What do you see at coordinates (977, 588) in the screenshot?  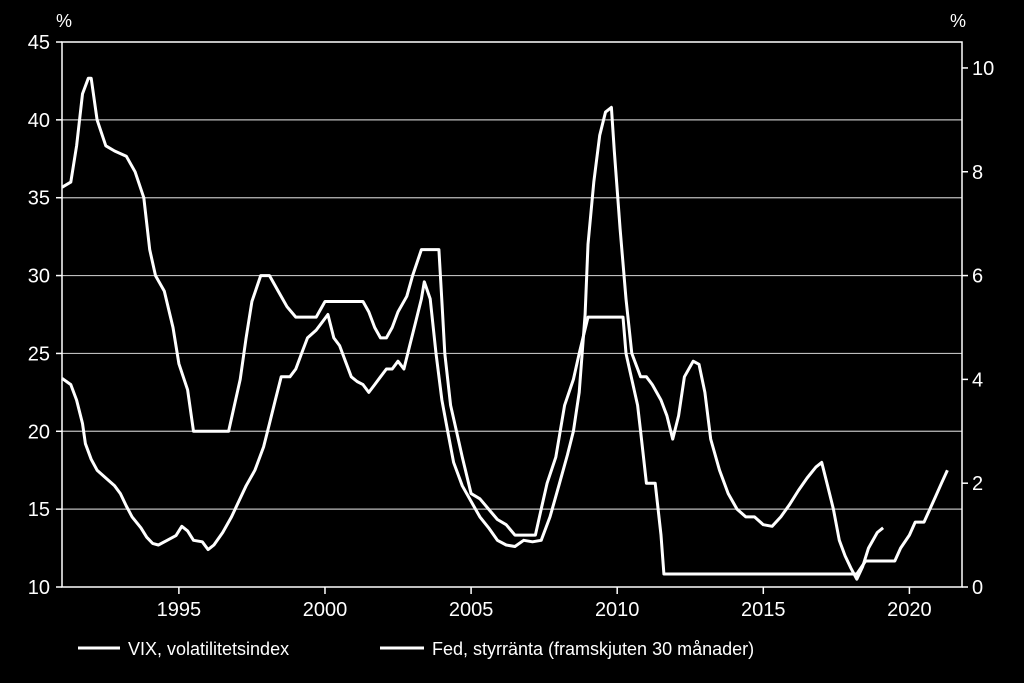 I see `y-right-tick-label: 0` at bounding box center [977, 588].